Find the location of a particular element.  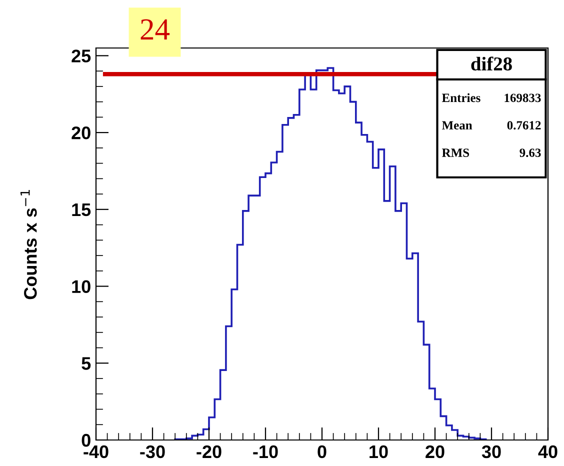

annotation: 169833 is located at coordinates (522, 98).